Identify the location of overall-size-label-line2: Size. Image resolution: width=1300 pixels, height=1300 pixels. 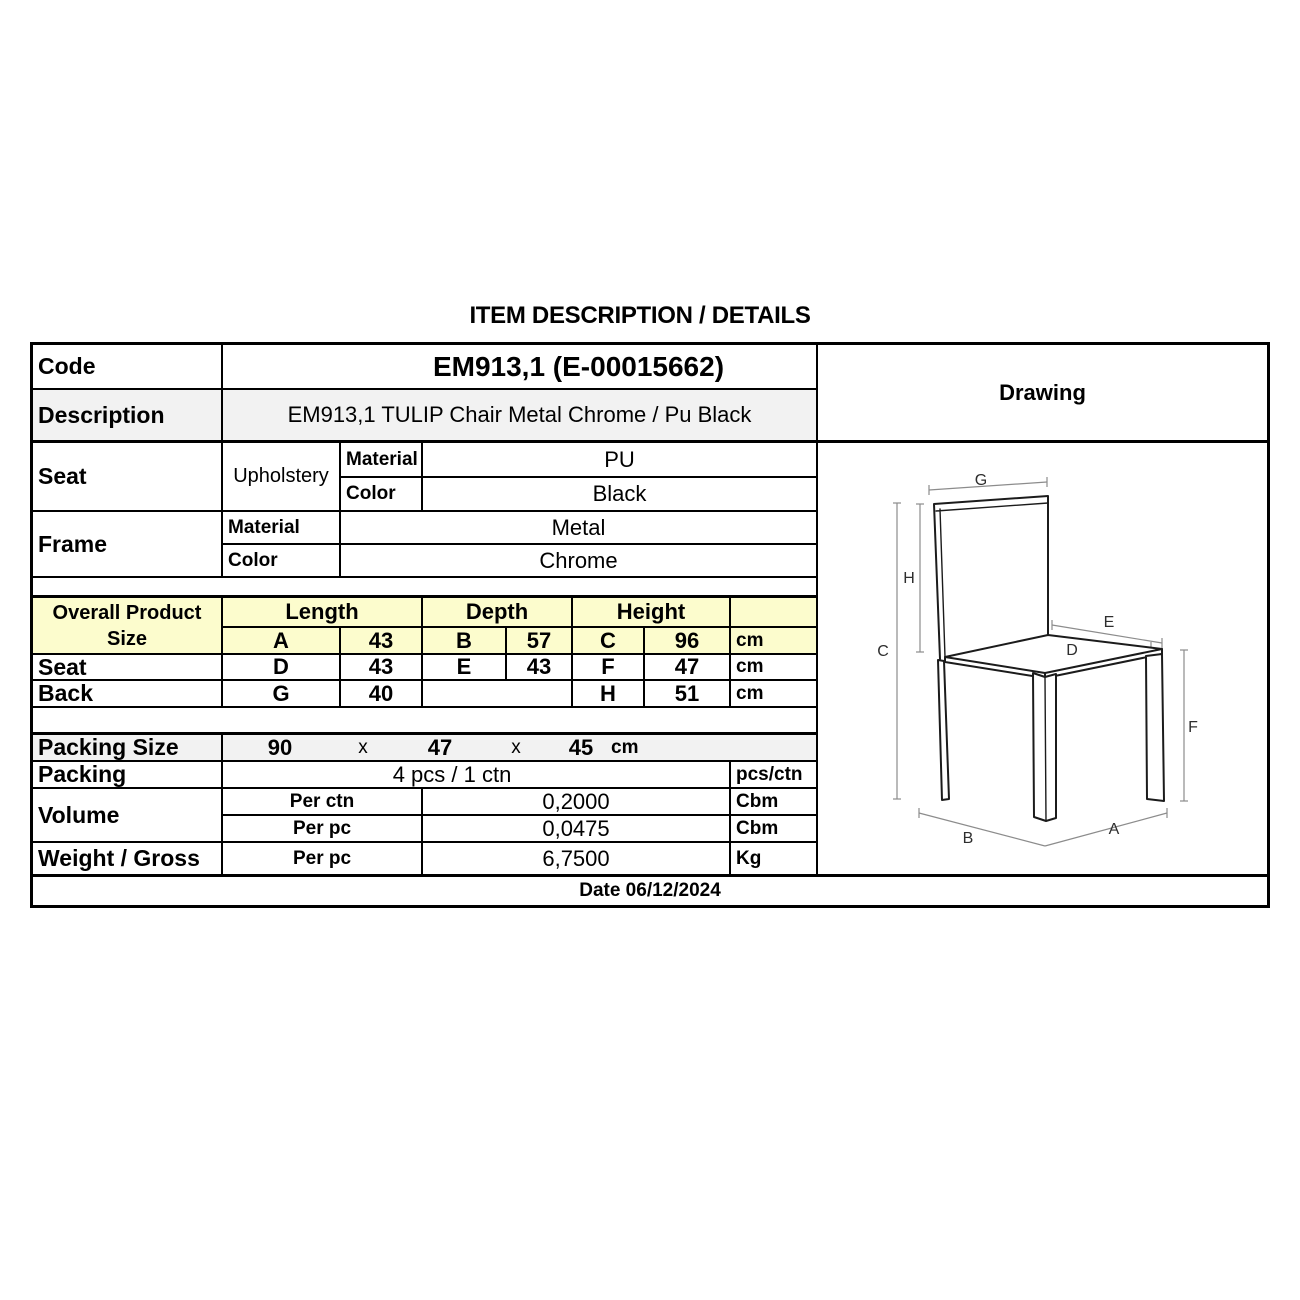
(127, 638).